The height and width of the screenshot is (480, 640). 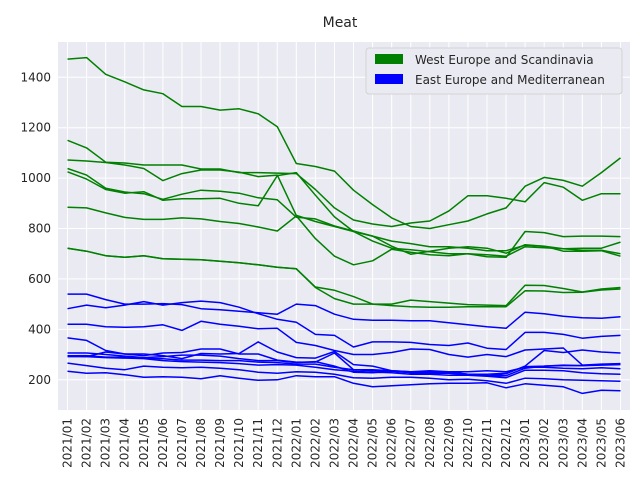 What do you see at coordinates (106, 443) in the screenshot?
I see `x-tick-label: 2021/03` at bounding box center [106, 443].